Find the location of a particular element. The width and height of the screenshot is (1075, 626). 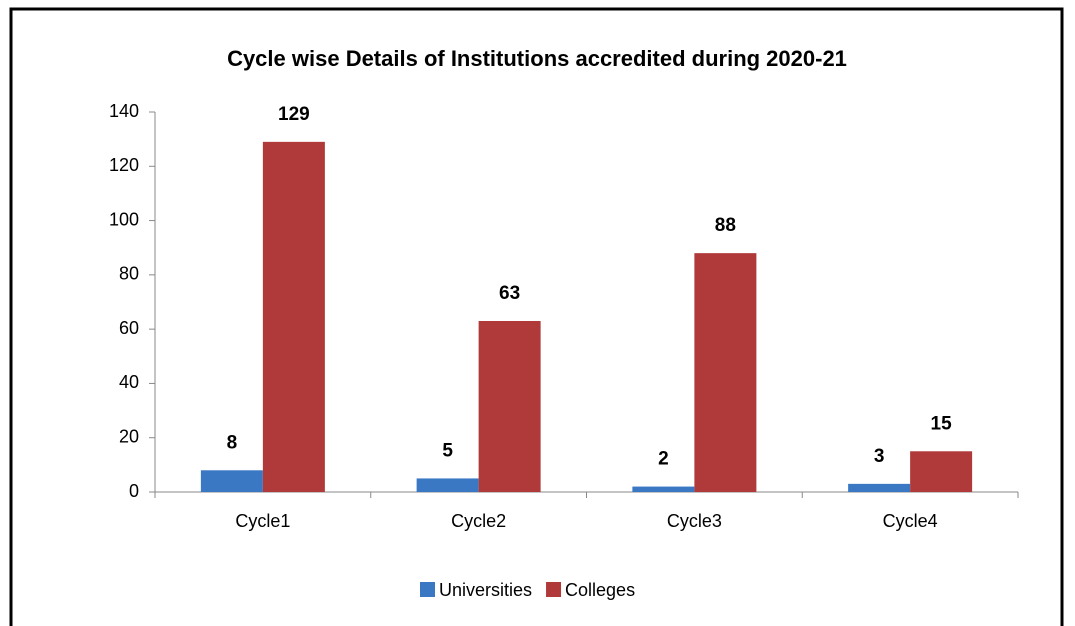

value-label: 5 is located at coordinates (447, 450).